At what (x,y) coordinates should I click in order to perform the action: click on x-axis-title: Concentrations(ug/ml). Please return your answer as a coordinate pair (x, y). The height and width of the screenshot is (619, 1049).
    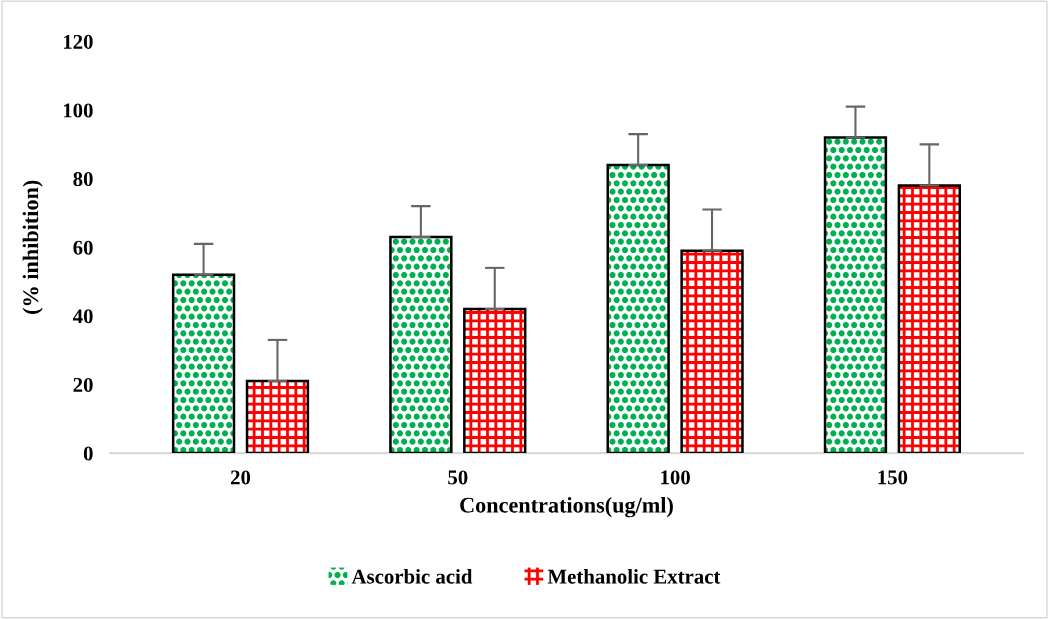
    Looking at the image, I should click on (566, 507).